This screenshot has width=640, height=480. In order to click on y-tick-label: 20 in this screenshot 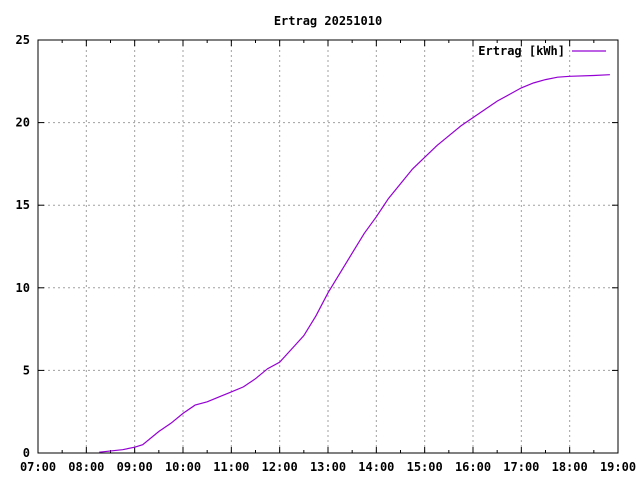, I will do `click(23, 123)`.